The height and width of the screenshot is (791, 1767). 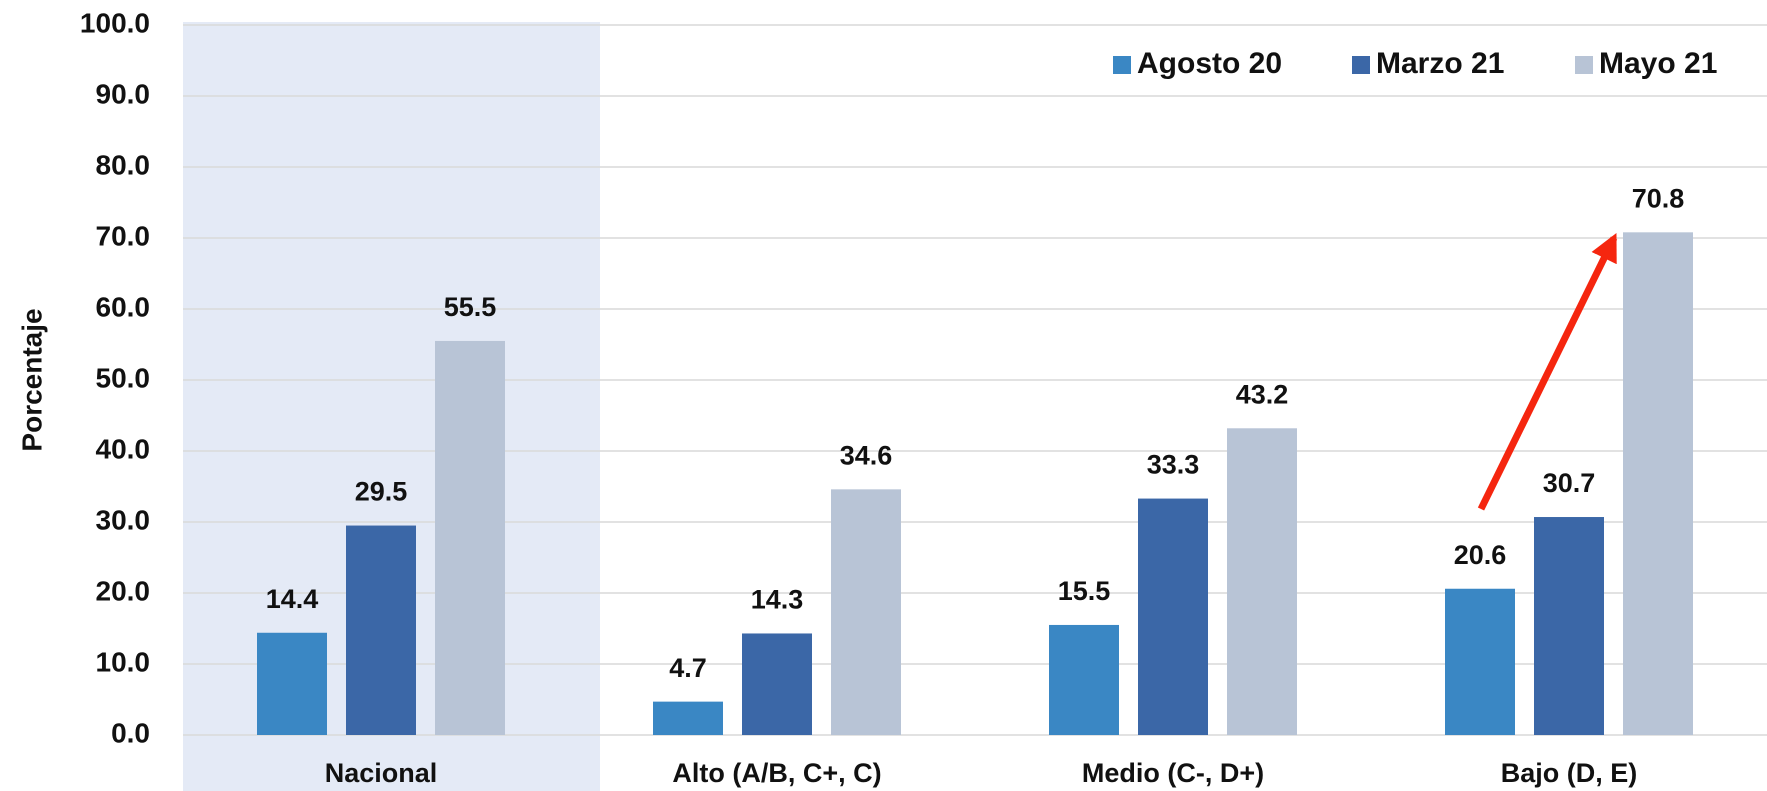 I want to click on legend-label: Marzo 21, so click(x=1440, y=63).